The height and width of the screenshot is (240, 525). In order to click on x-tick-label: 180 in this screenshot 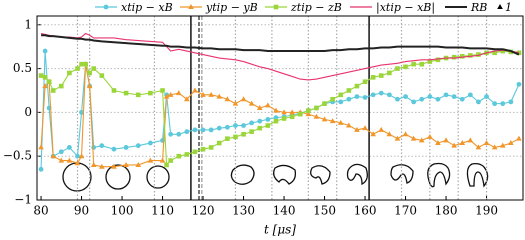, I will do `click(446, 211)`.